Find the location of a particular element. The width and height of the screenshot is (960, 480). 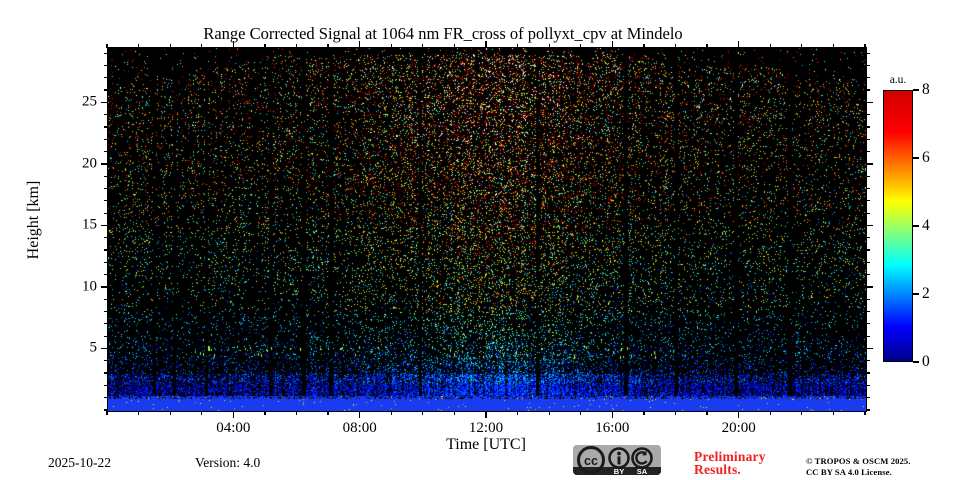

colorbar-tick-label: 8 is located at coordinates (926, 89).